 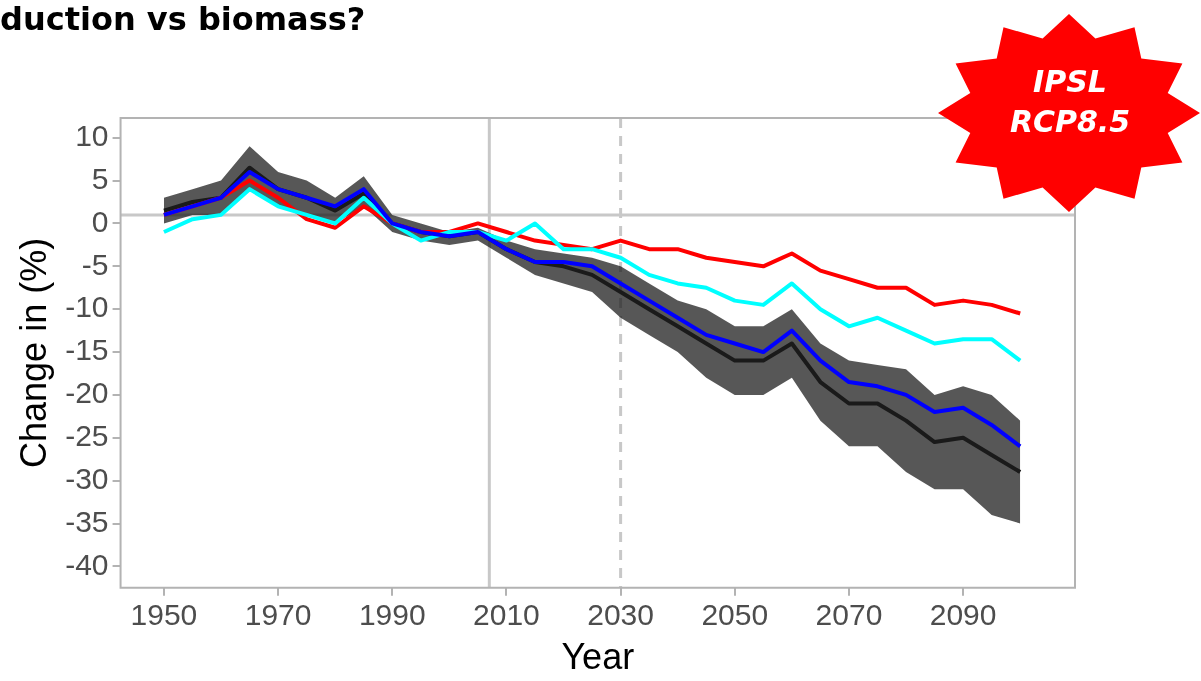 I want to click on annotation: IPSL RCP8.5, so click(x=1070, y=102).